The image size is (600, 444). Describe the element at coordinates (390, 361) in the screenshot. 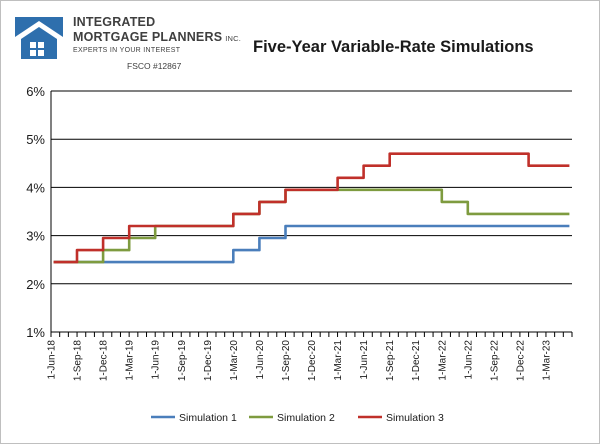

I see `x-tick-label: 1-Sep-21` at that location.